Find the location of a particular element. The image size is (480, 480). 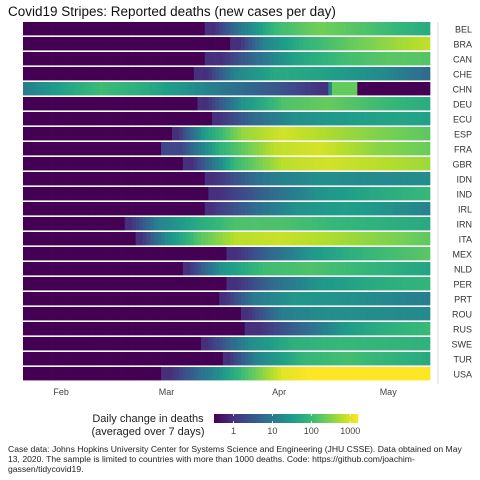

legend-title-line2: (averaged over 7 days) is located at coordinates (147, 432).